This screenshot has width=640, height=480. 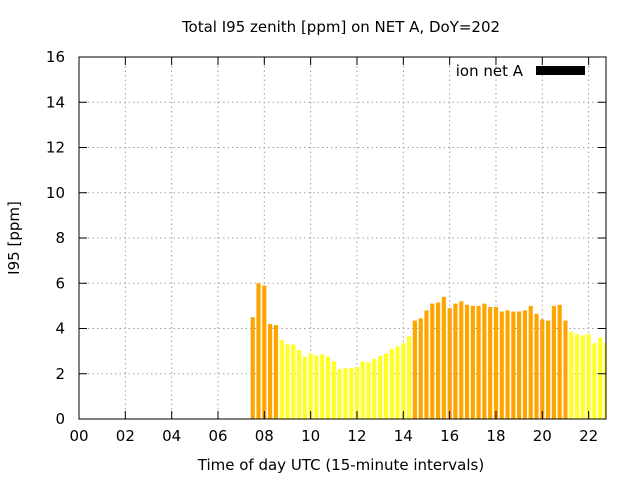 I want to click on x-tick-label: 08, so click(x=264, y=436).